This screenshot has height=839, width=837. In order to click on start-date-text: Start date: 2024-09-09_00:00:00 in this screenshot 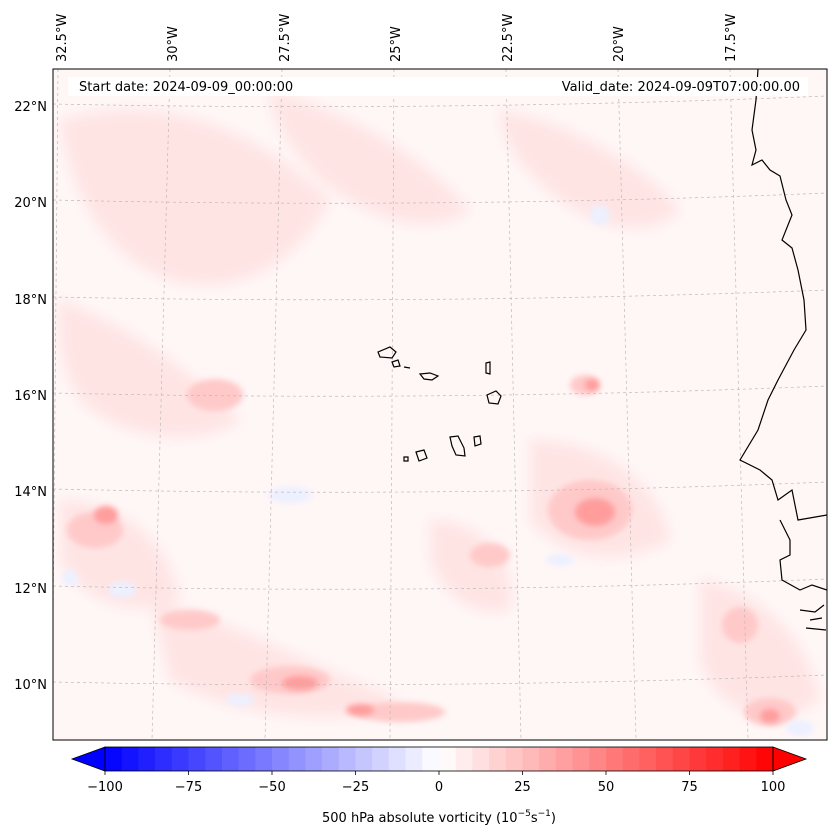, I will do `click(186, 87)`.